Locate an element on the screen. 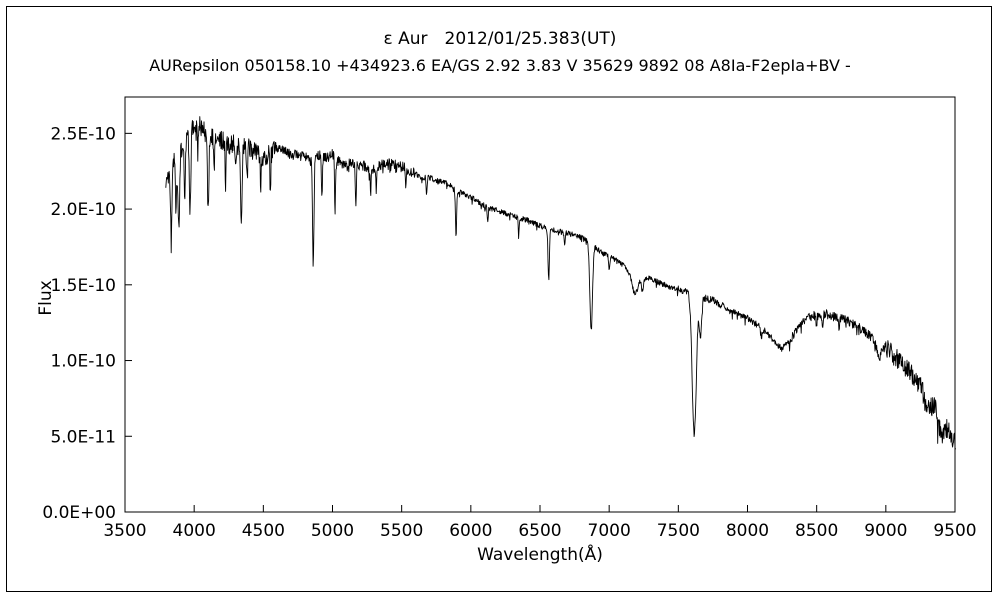 The width and height of the screenshot is (1000, 600). x-tick-label: 4500 is located at coordinates (263, 531).